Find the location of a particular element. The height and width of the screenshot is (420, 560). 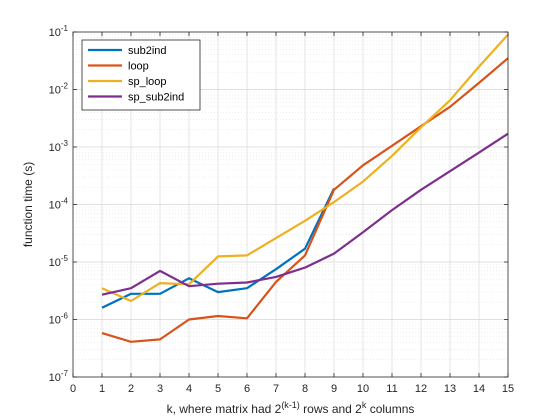

y-tick-label-0: 10⁻⁷ is located at coordinates (59, 376).